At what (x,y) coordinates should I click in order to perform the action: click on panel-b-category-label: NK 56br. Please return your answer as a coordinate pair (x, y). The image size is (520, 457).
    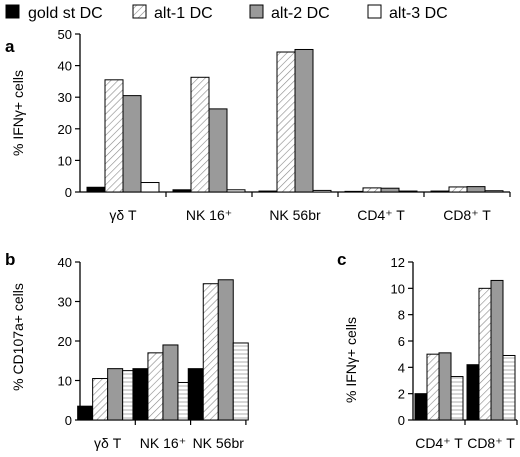
    Looking at the image, I should click on (219, 443).